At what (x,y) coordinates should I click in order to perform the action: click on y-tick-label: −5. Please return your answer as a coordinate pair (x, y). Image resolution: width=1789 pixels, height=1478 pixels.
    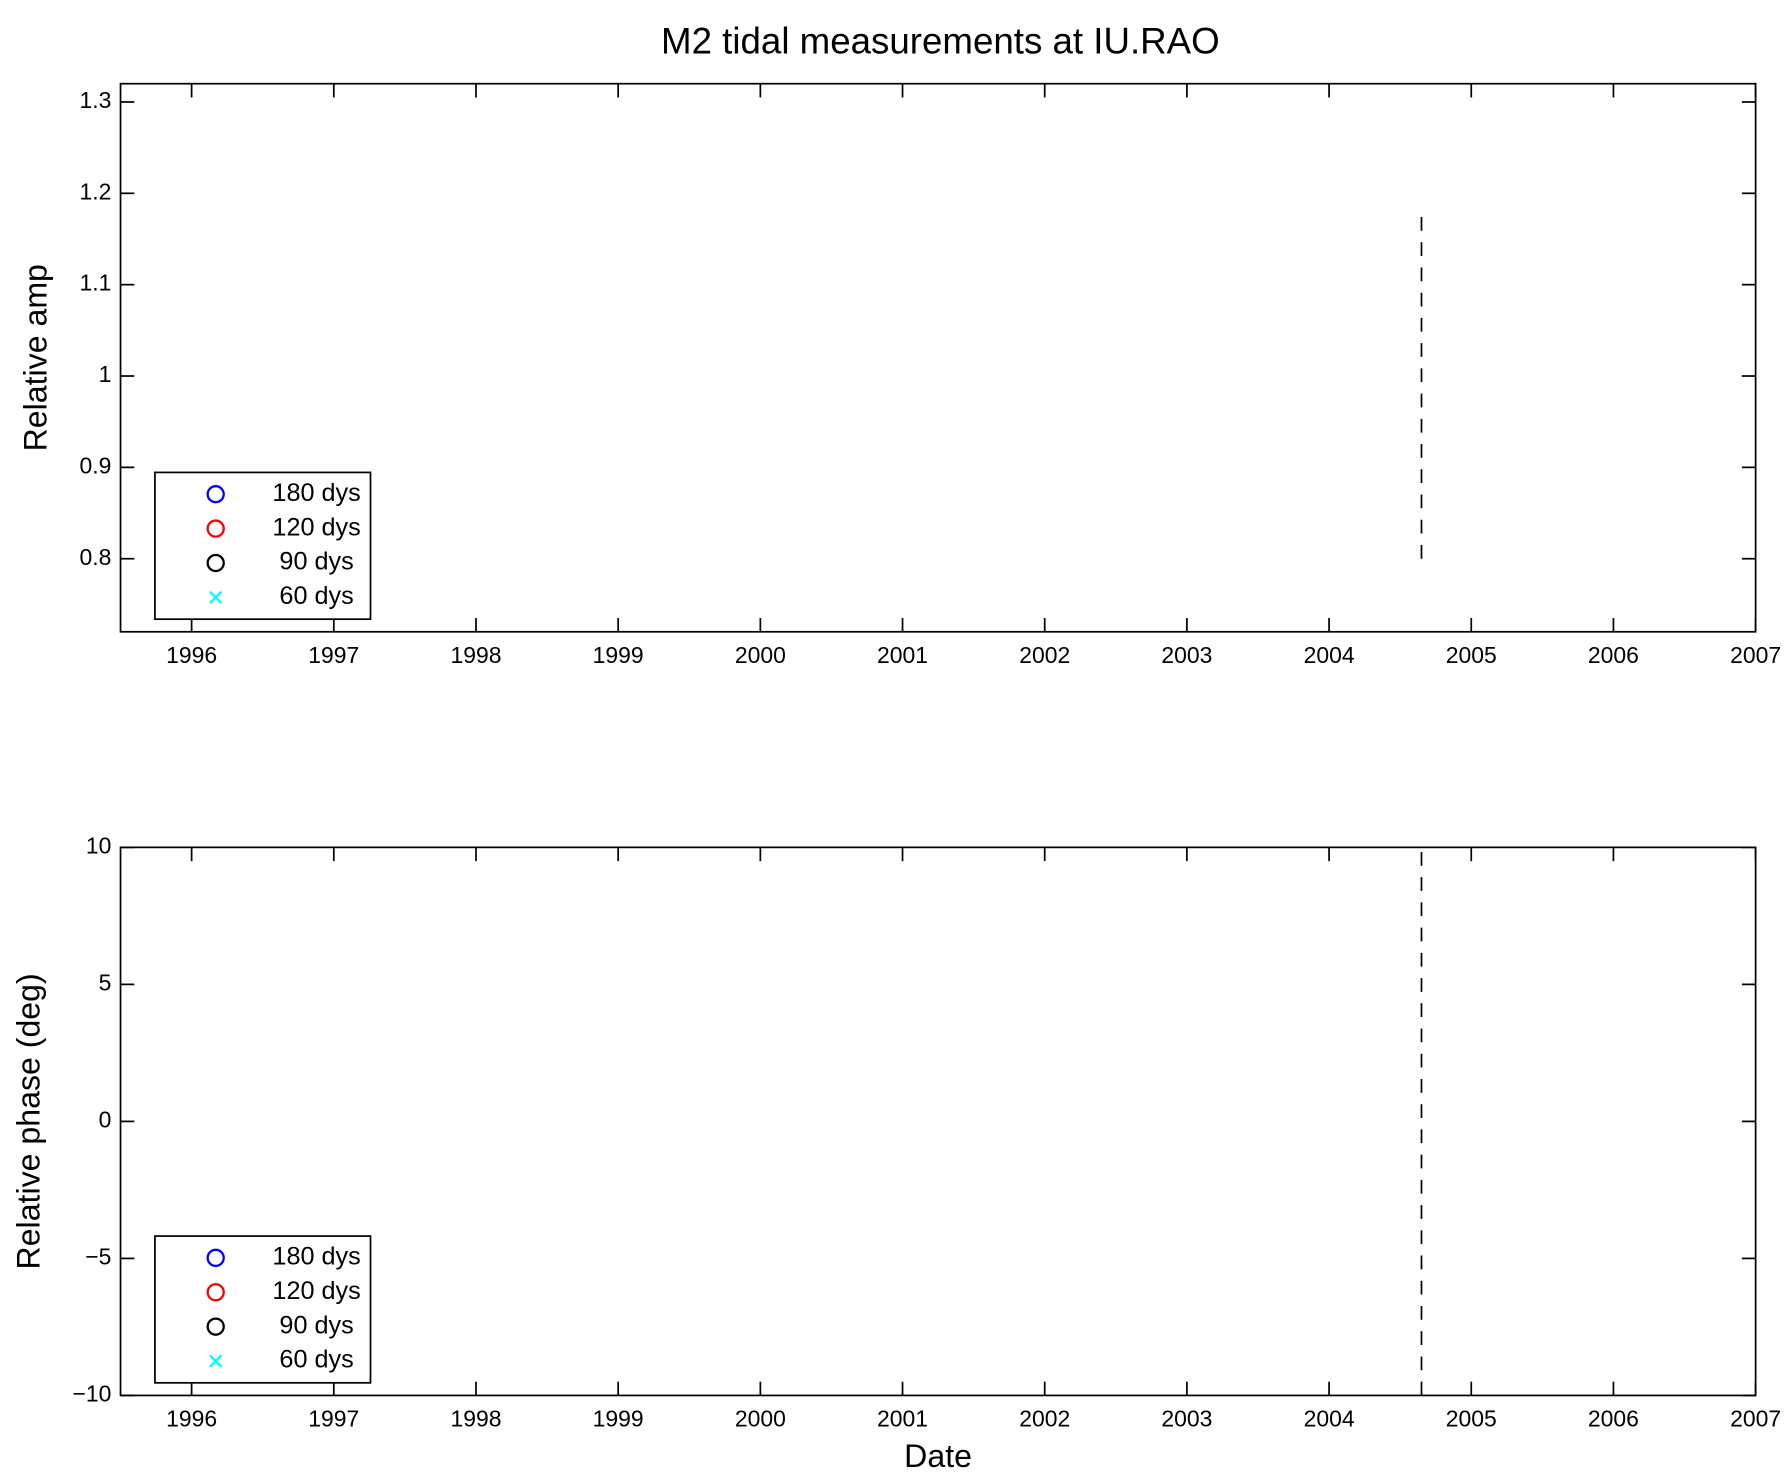
    Looking at the image, I should click on (98, 1256).